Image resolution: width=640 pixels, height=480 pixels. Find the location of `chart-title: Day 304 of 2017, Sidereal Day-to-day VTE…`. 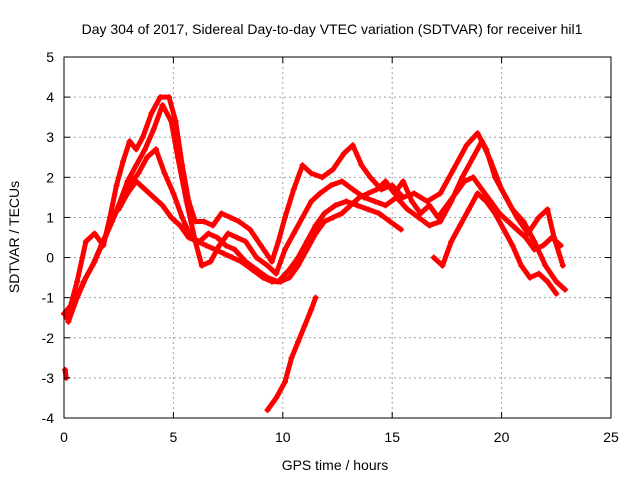

chart-title: Day 304 of 2017, Sidereal Day-to-day VTE… is located at coordinates (332, 29).